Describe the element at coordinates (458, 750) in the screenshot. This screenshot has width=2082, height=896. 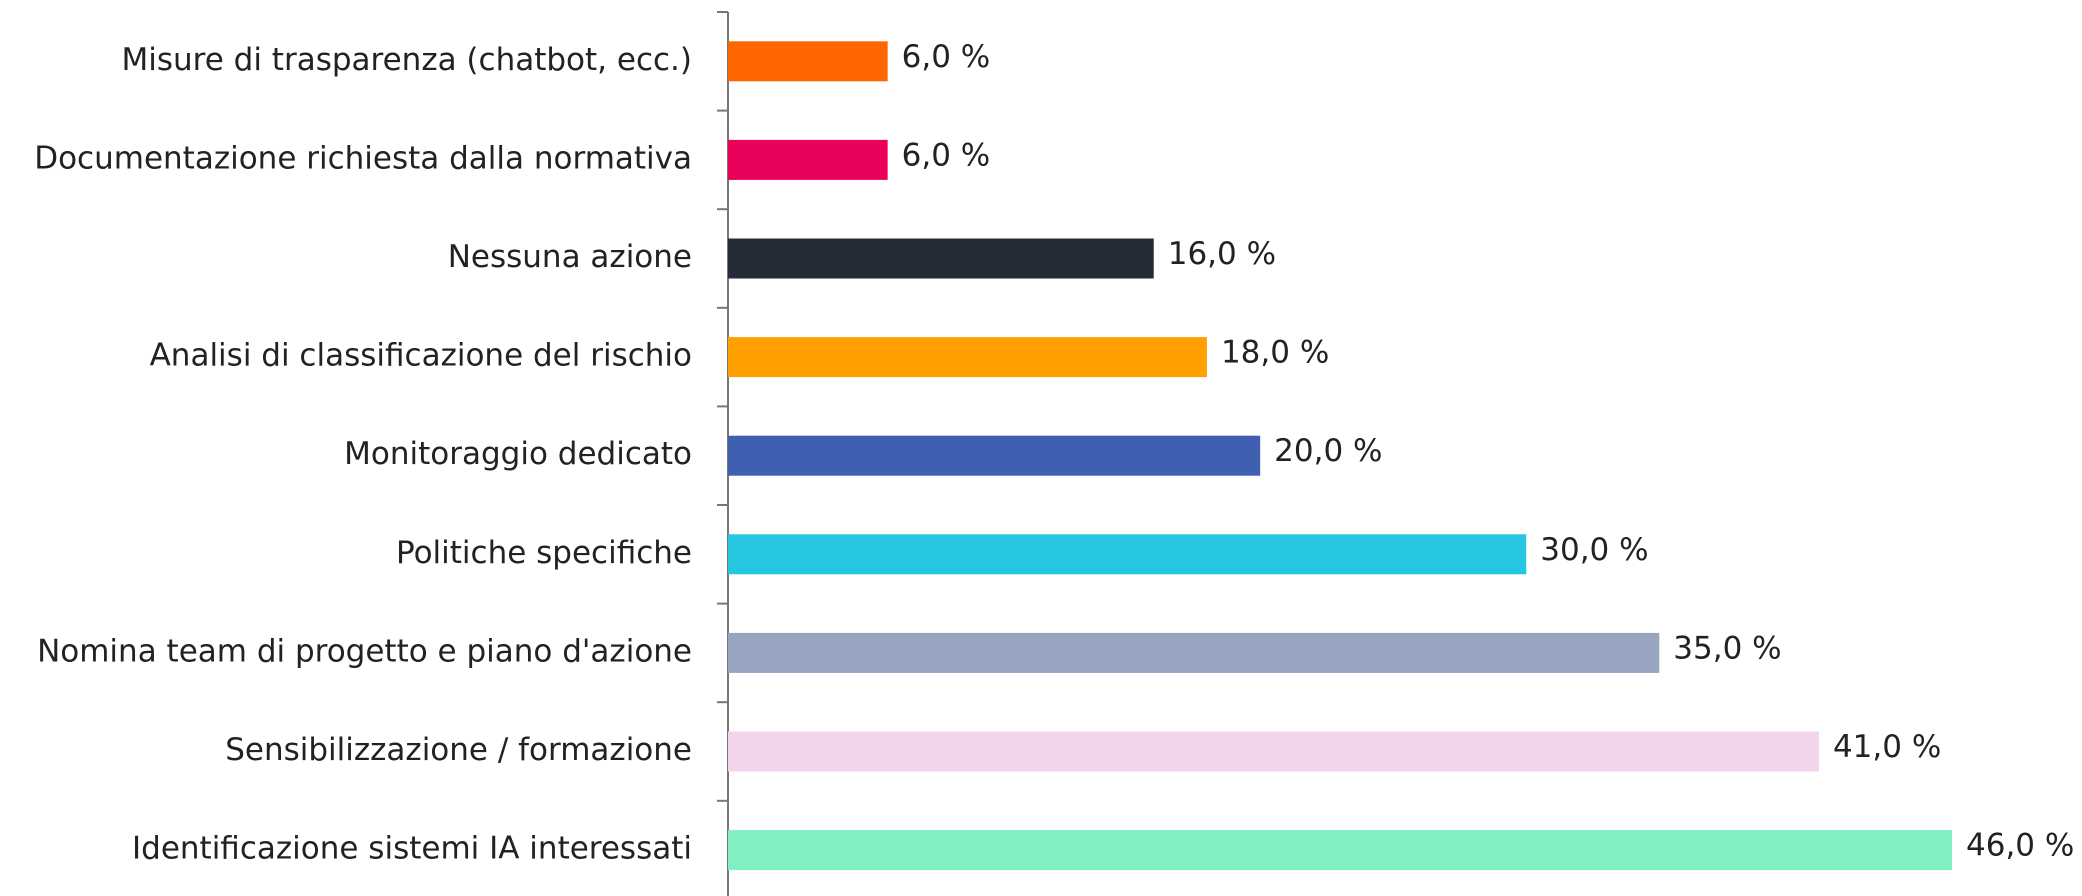
I see `category-label: Sensibilizzazione / formazione` at that location.